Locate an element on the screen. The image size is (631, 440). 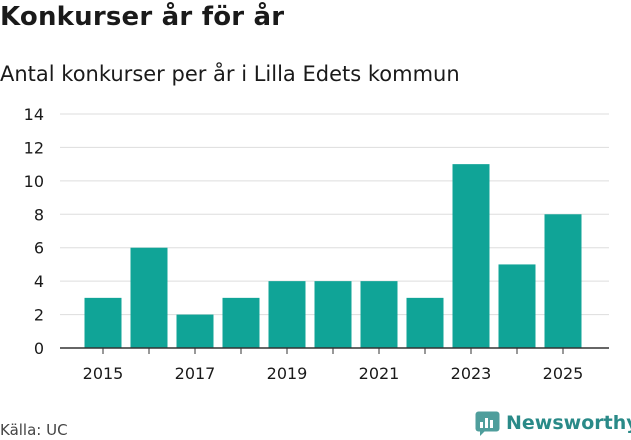
y-tick-label: 4 is located at coordinates (39, 281).